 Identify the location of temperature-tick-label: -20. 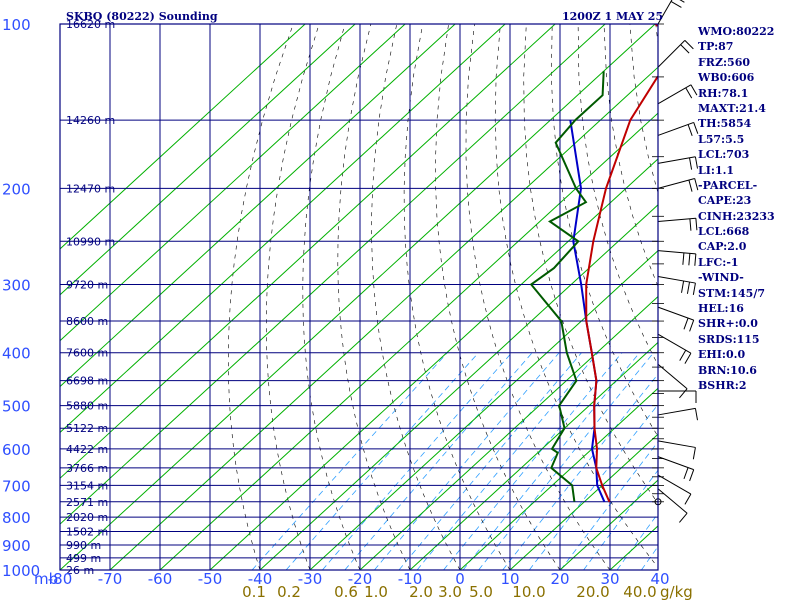
(360, 579).